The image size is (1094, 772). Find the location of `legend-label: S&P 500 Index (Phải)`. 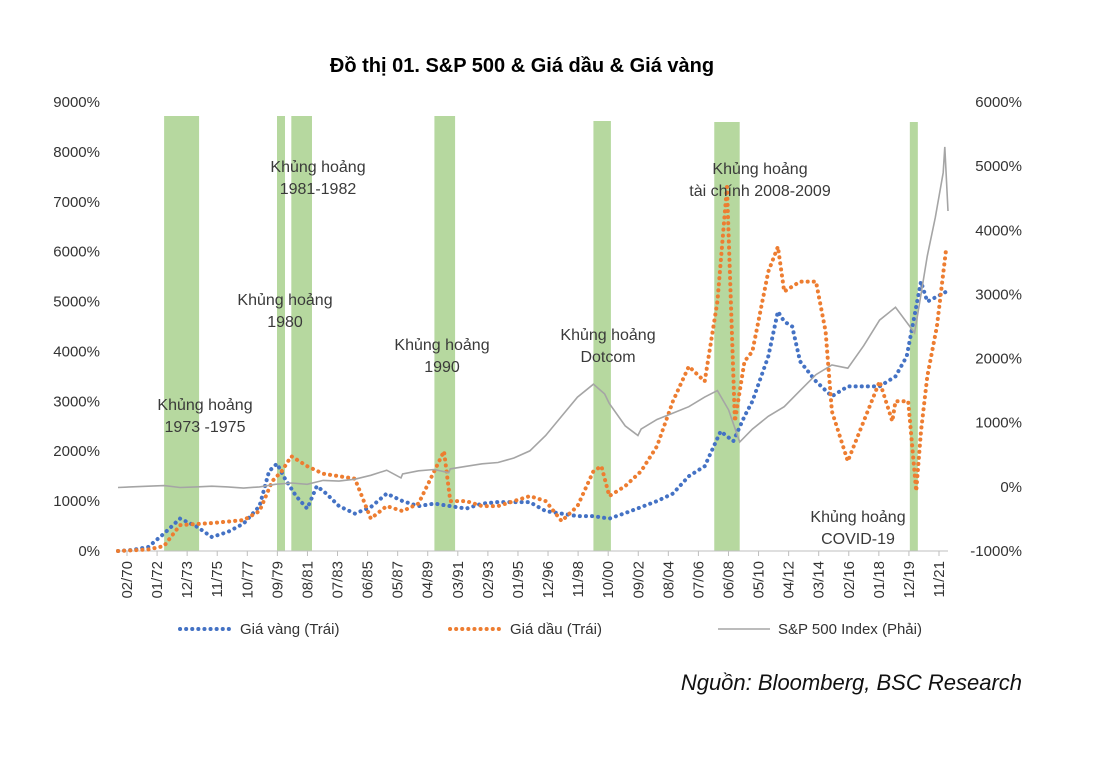

legend-label: S&P 500 Index (Phải) is located at coordinates (850, 629).